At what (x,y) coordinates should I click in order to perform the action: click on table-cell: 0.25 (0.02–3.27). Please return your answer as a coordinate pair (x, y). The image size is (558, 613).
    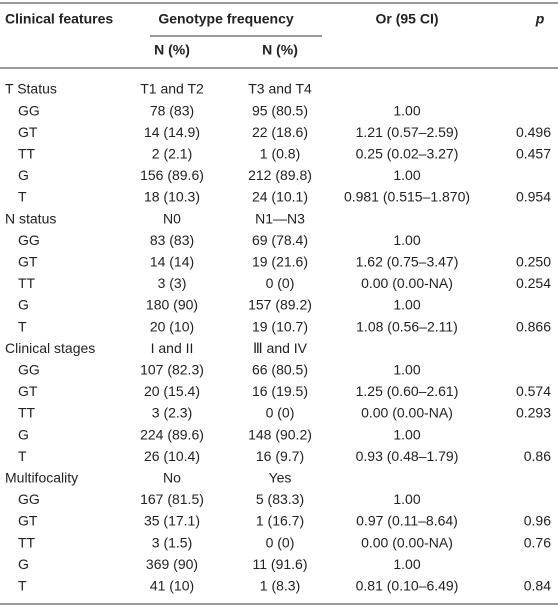
    Looking at the image, I should click on (407, 154).